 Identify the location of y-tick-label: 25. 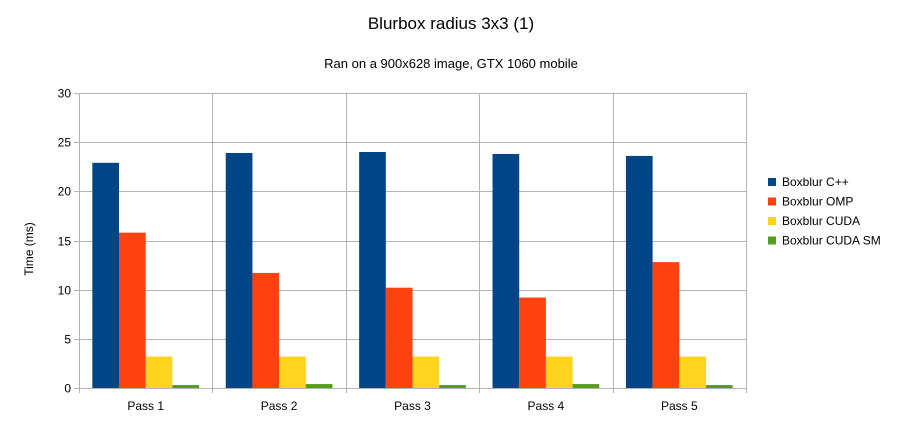
(65, 143).